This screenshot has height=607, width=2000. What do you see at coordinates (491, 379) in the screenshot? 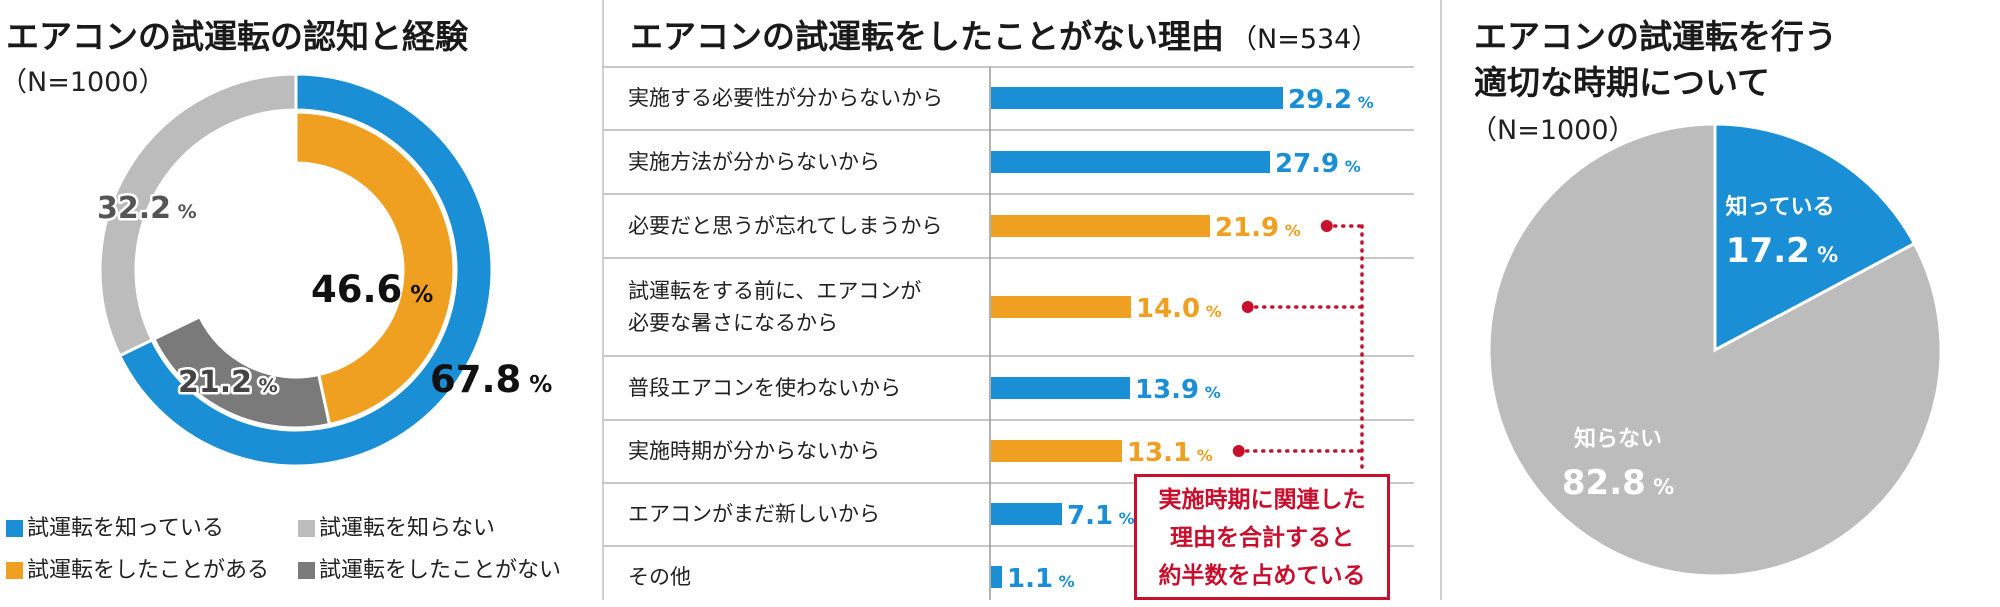
I see `outer-ring-know-value: 67.8 %` at bounding box center [491, 379].